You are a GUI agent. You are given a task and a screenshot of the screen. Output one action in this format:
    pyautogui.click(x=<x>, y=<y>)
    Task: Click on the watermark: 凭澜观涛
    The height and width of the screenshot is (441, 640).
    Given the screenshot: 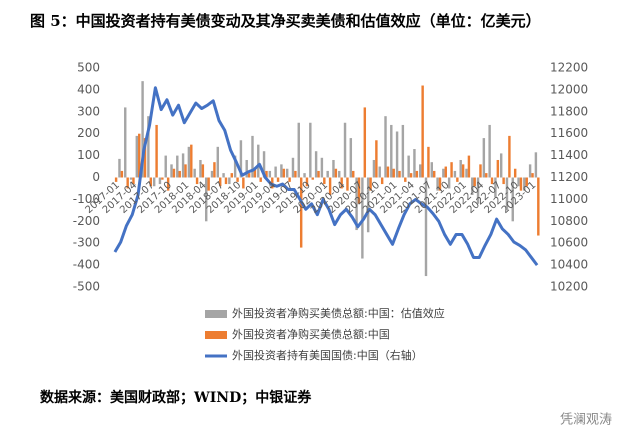 What is the action you would take?
    pyautogui.click(x=586, y=420)
    